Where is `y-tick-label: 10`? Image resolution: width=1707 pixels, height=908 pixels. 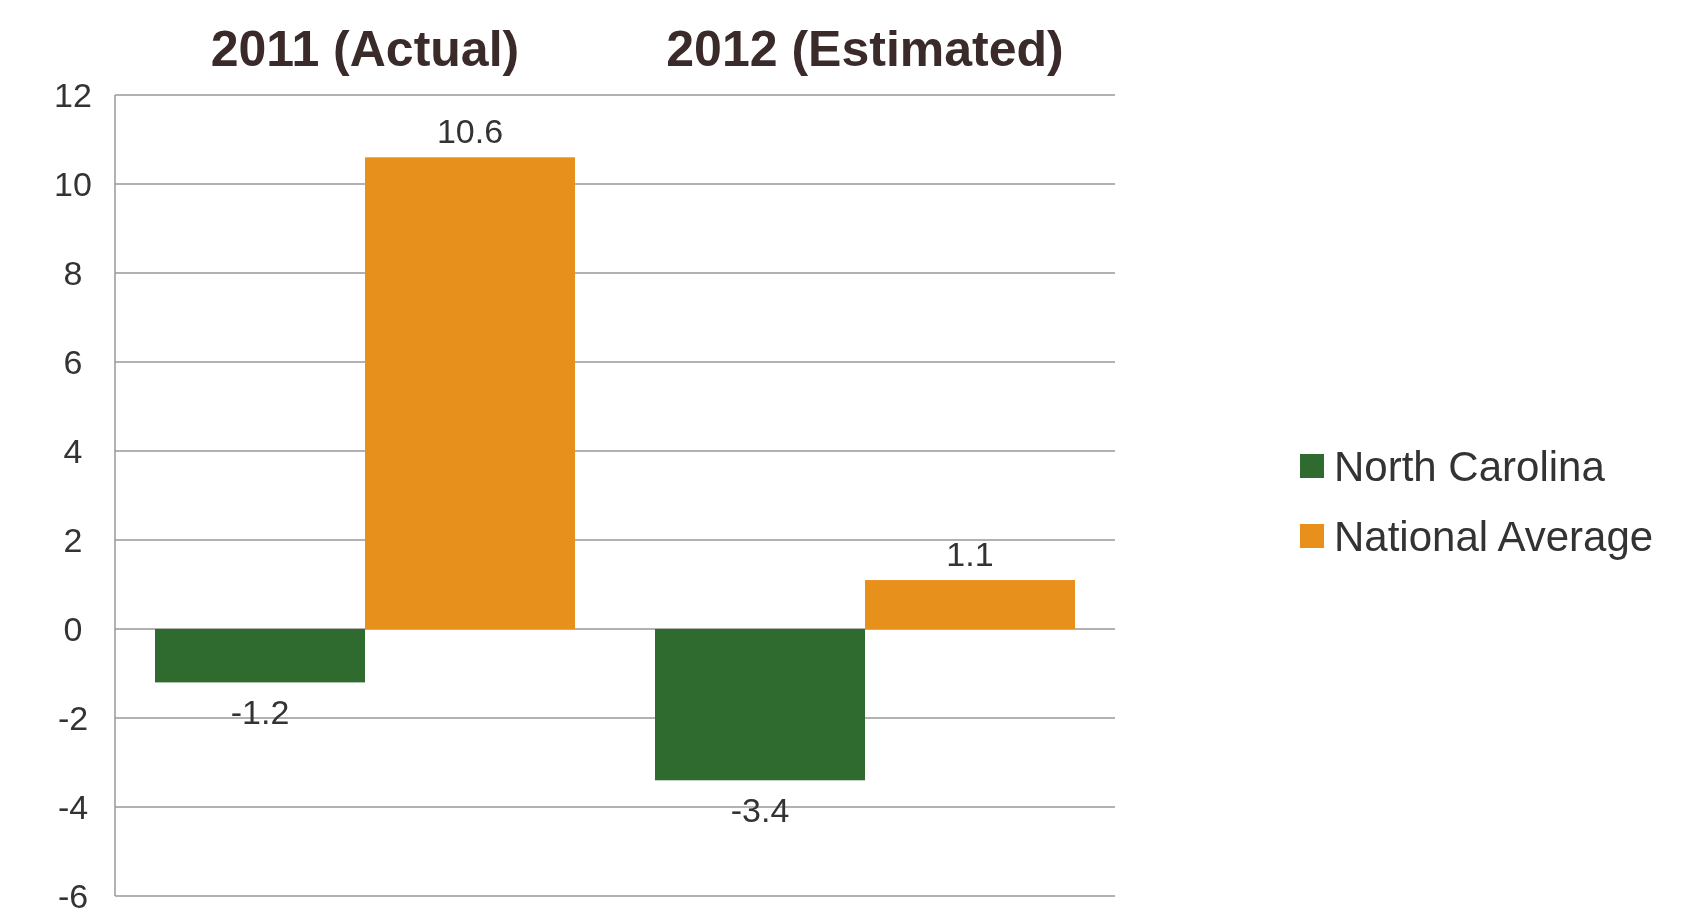 y-tick-label: 10 is located at coordinates (73, 183).